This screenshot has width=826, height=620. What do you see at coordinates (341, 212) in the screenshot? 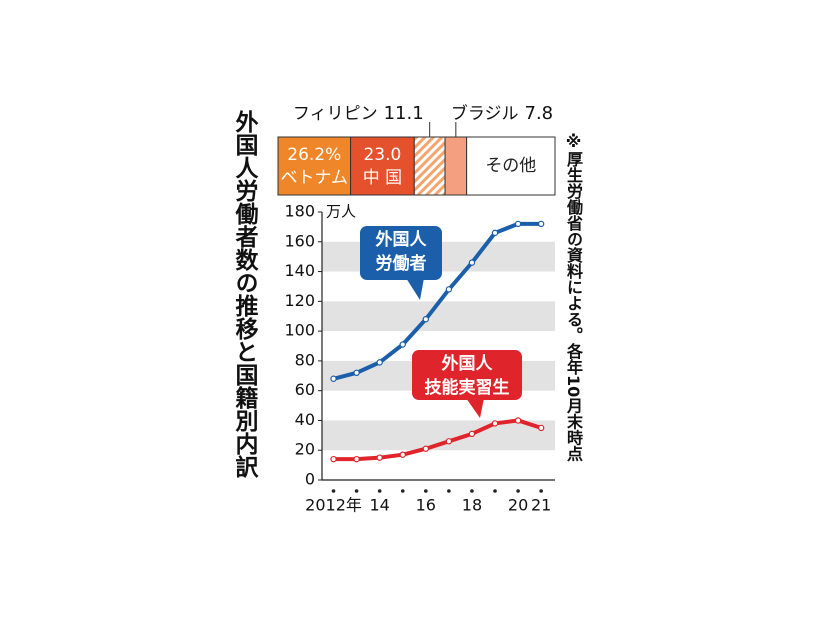
I see `y-unit: 万人` at bounding box center [341, 212].